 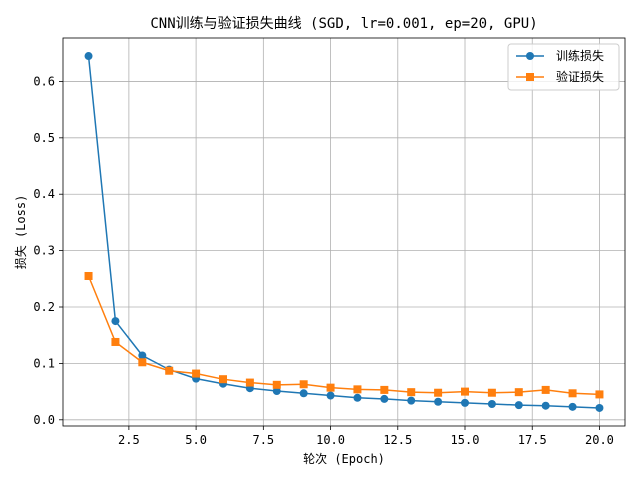 What do you see at coordinates (44, 363) in the screenshot?
I see `y-tick-label: 0.1` at bounding box center [44, 363].